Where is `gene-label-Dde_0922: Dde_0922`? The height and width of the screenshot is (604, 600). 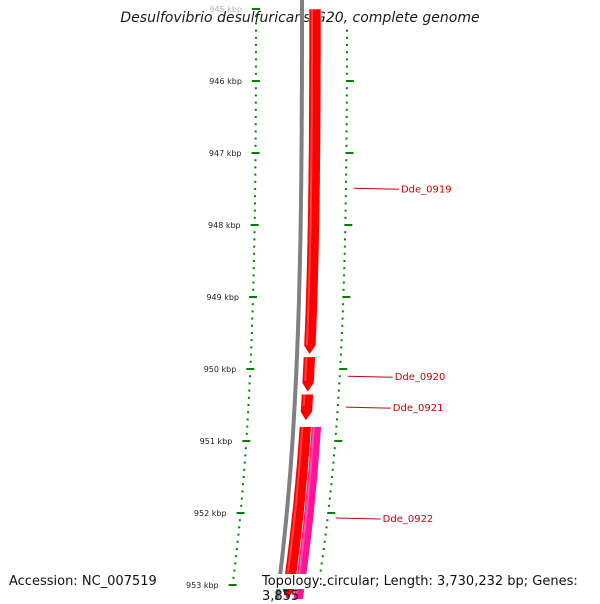
gene-label-Dde_0922: Dde_0922 is located at coordinates (408, 519).